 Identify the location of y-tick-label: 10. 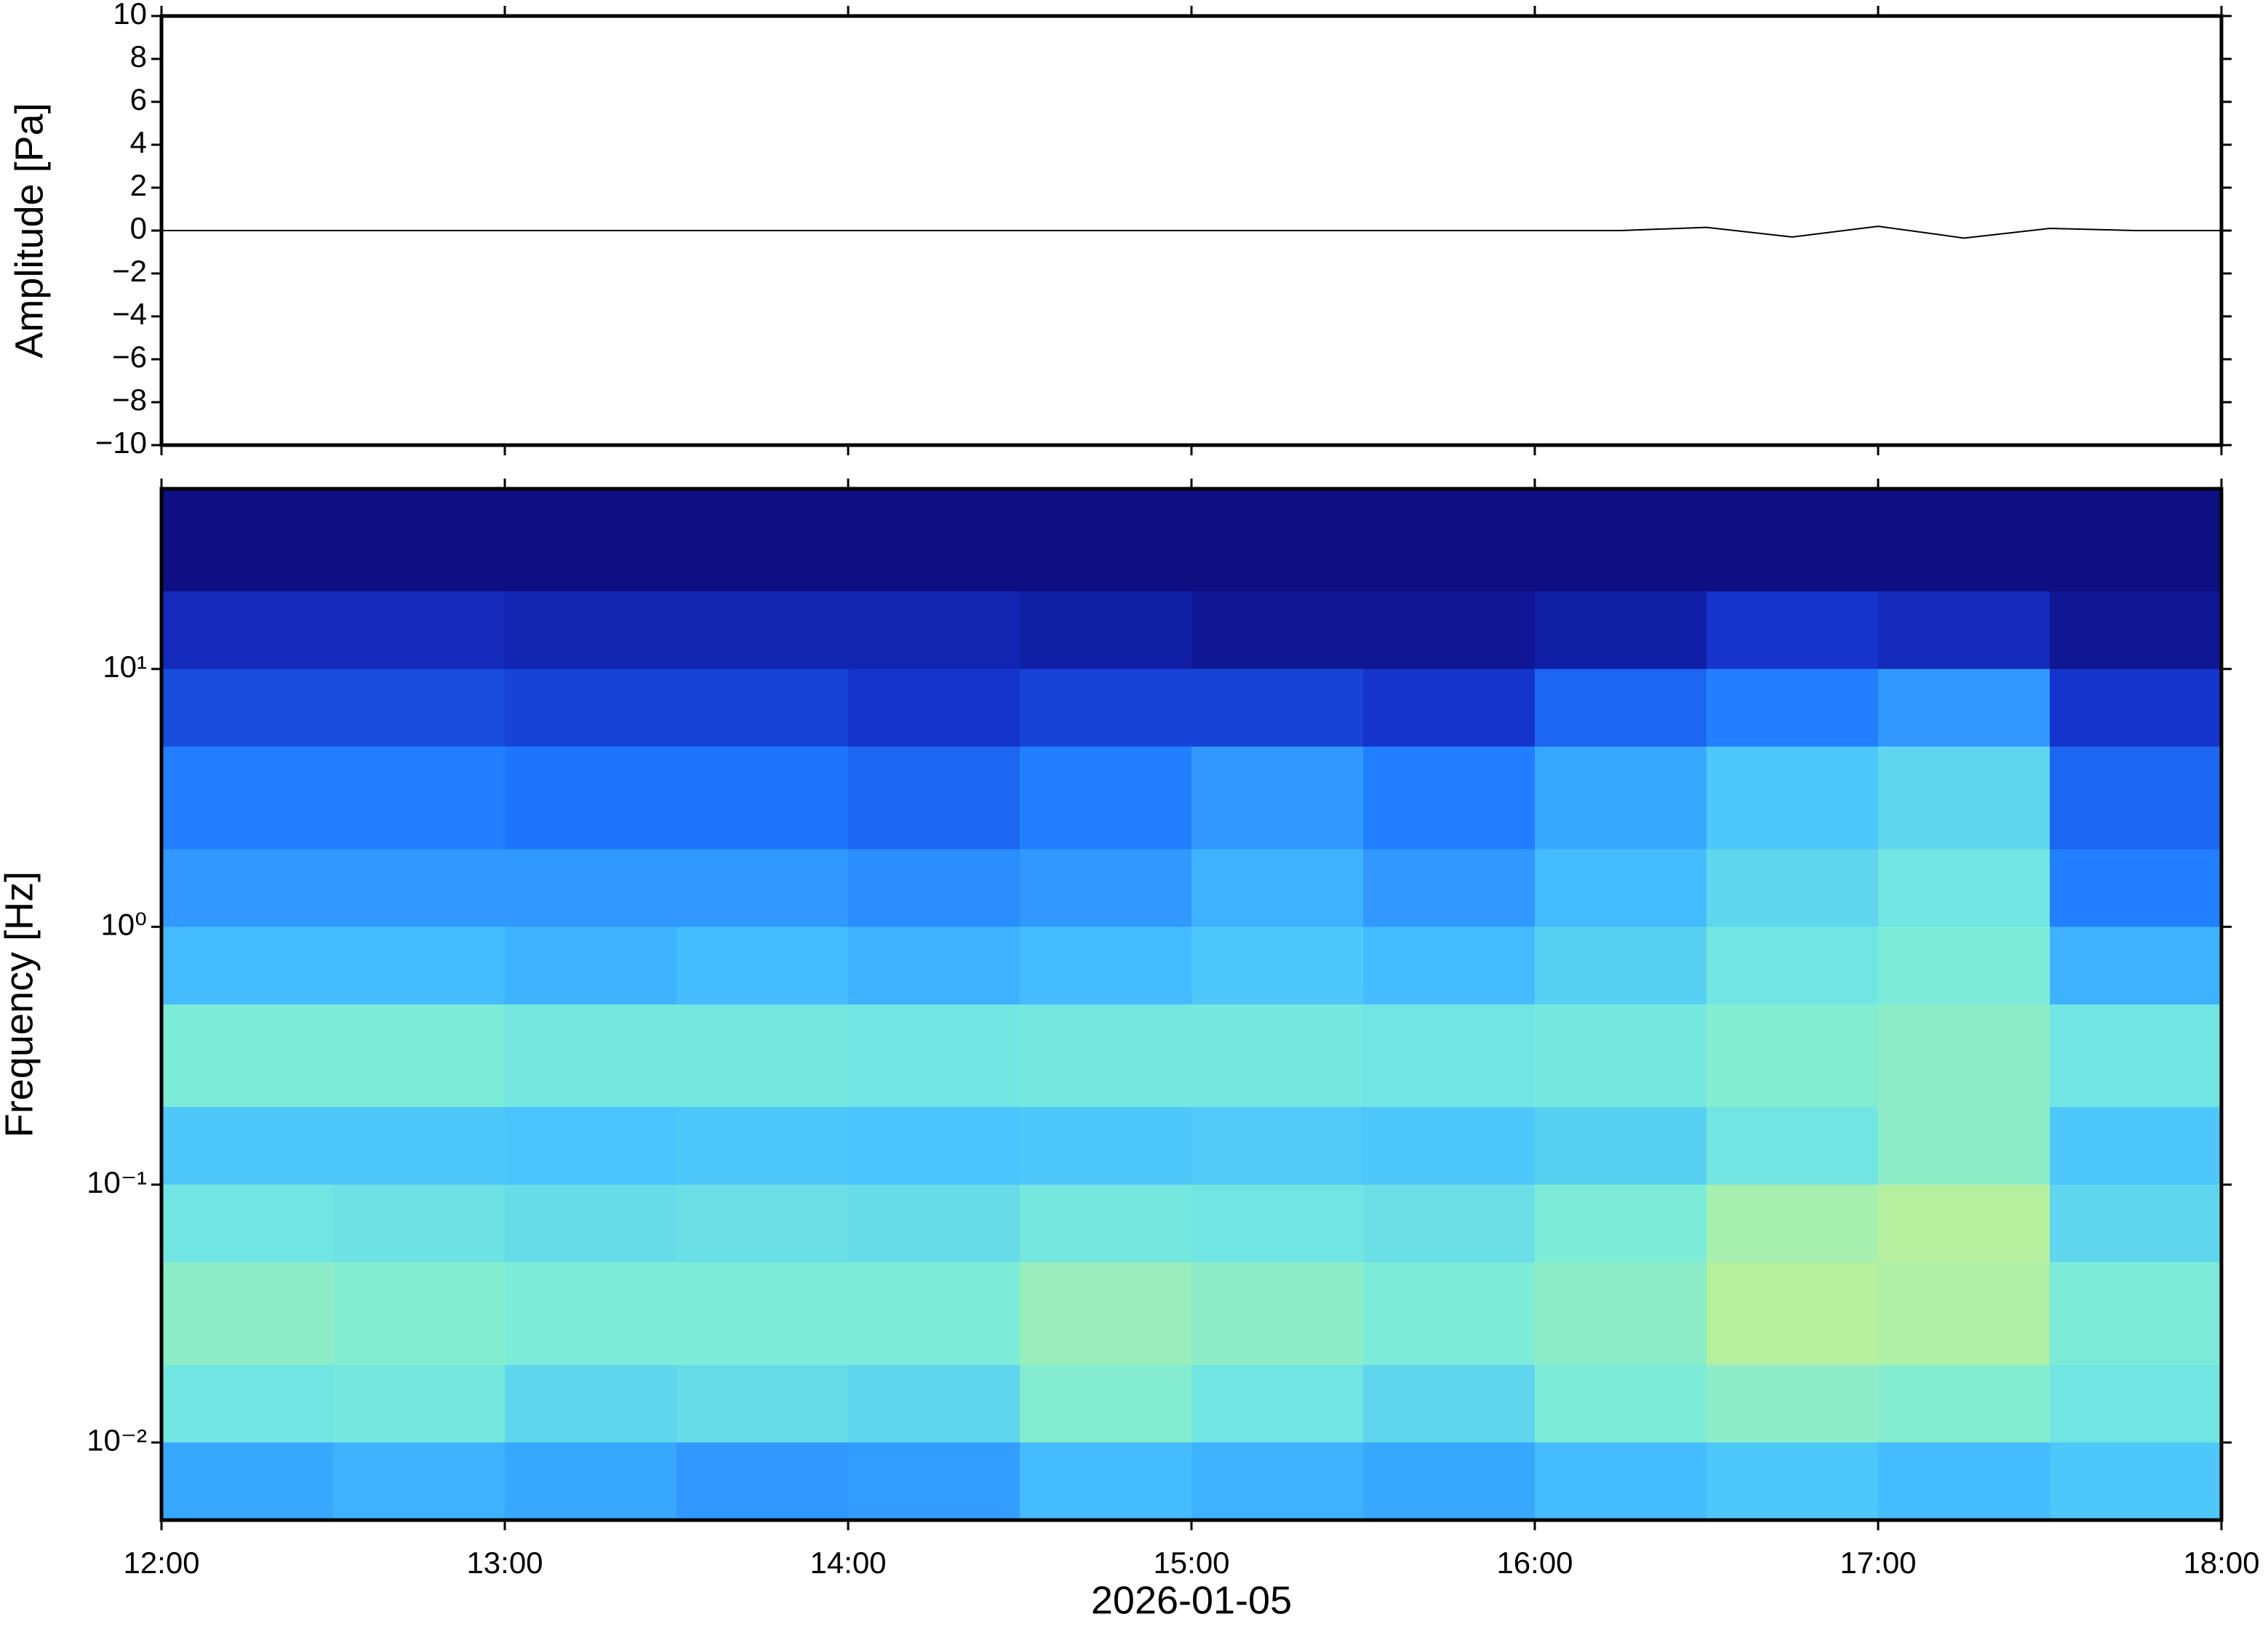
(130, 15).